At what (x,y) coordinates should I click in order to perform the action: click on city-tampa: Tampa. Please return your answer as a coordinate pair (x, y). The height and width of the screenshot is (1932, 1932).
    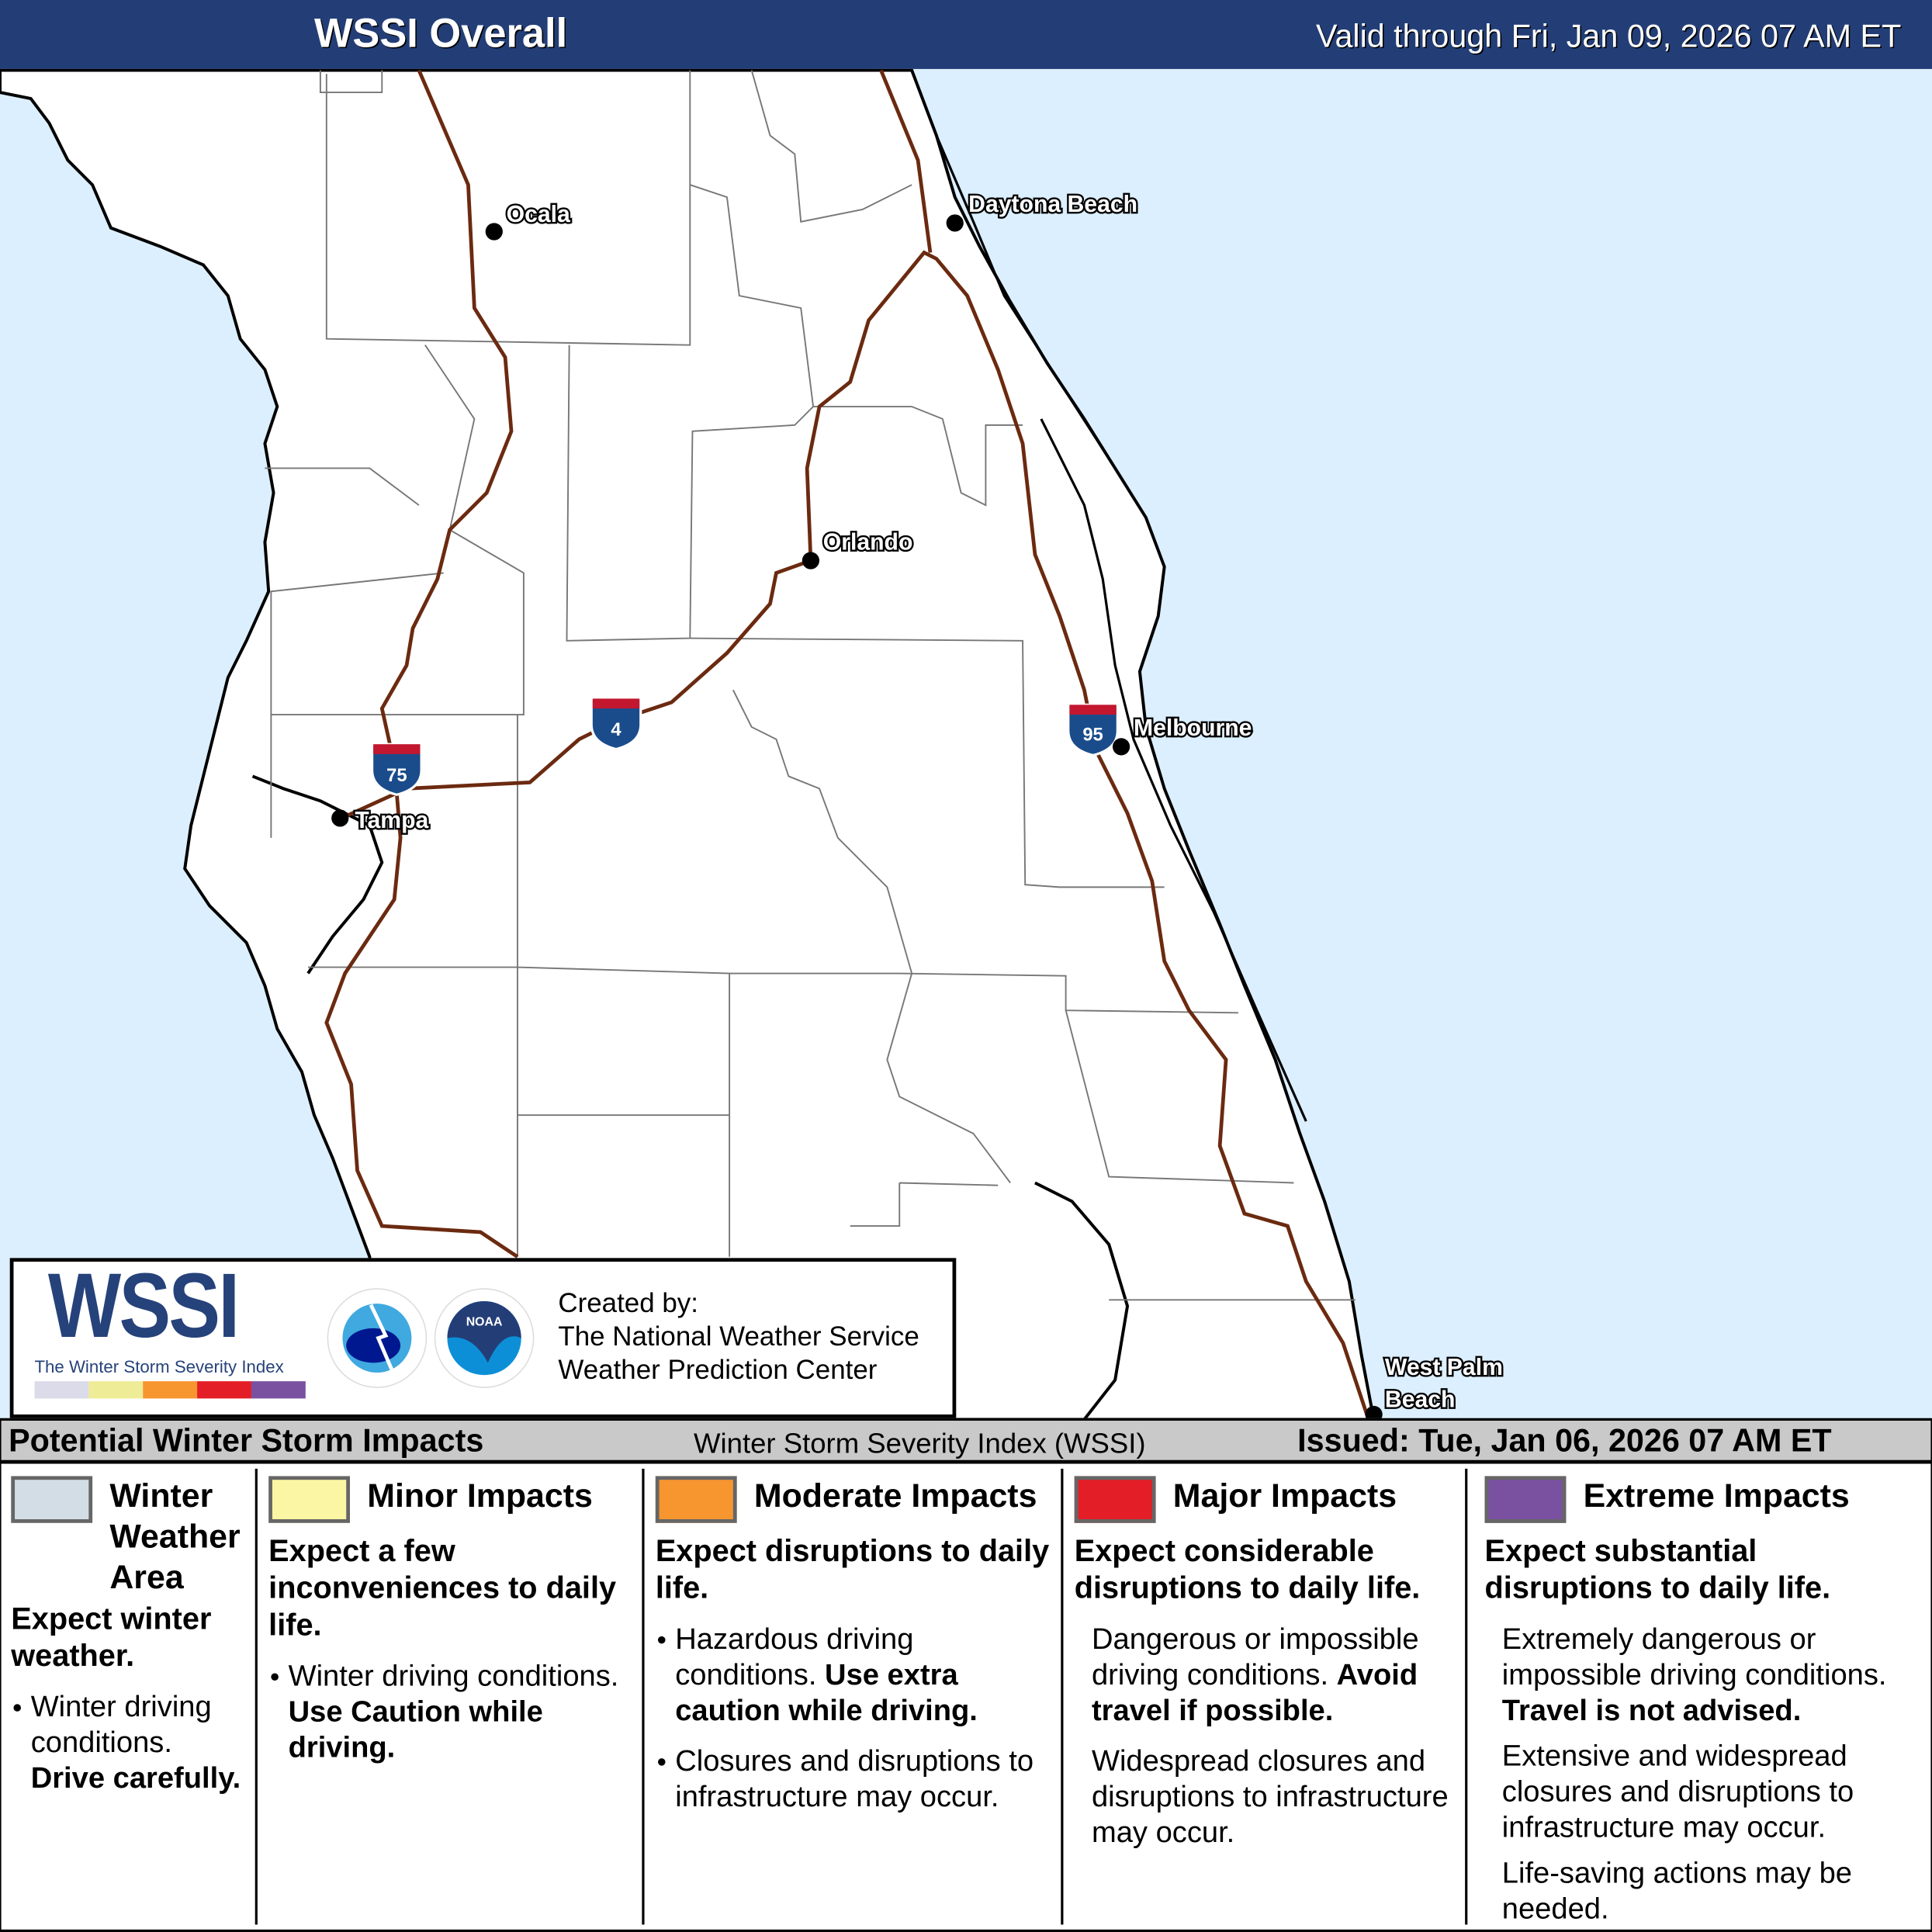
    Looking at the image, I should click on (391, 820).